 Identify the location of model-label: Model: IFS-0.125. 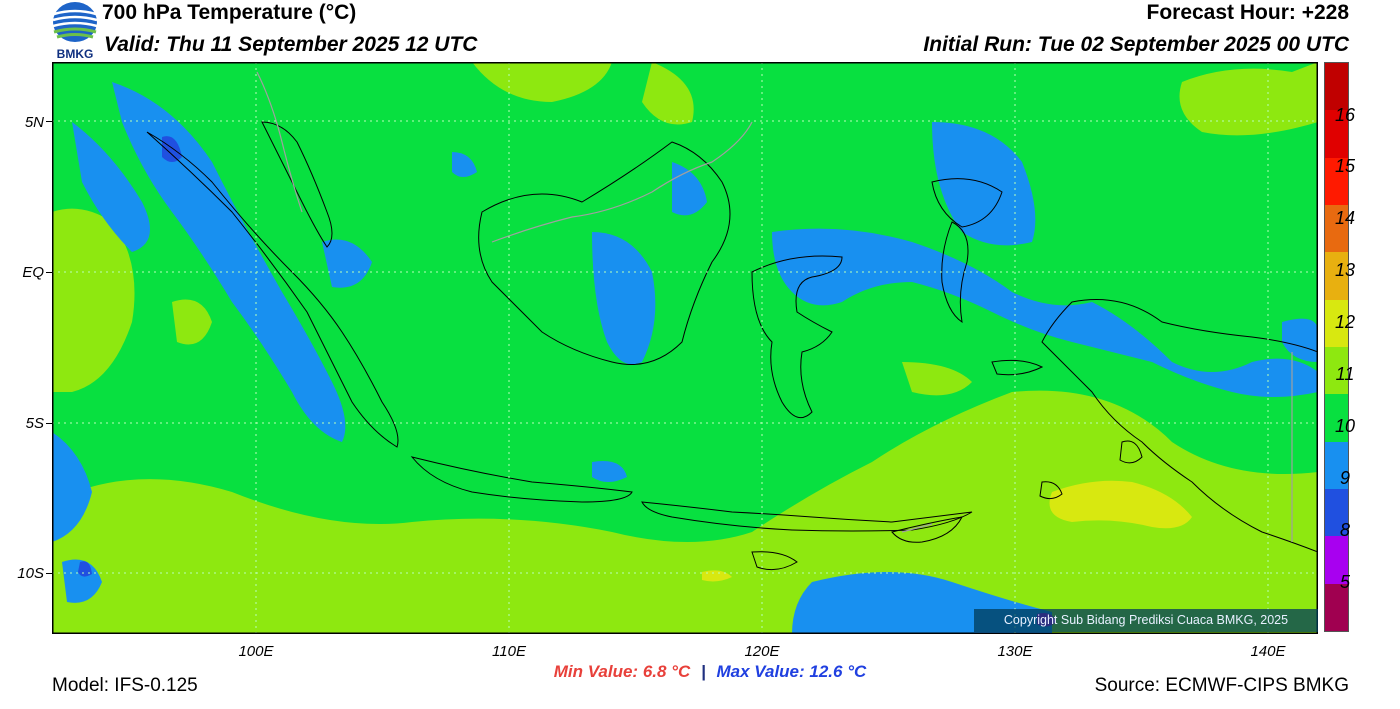
(125, 685).